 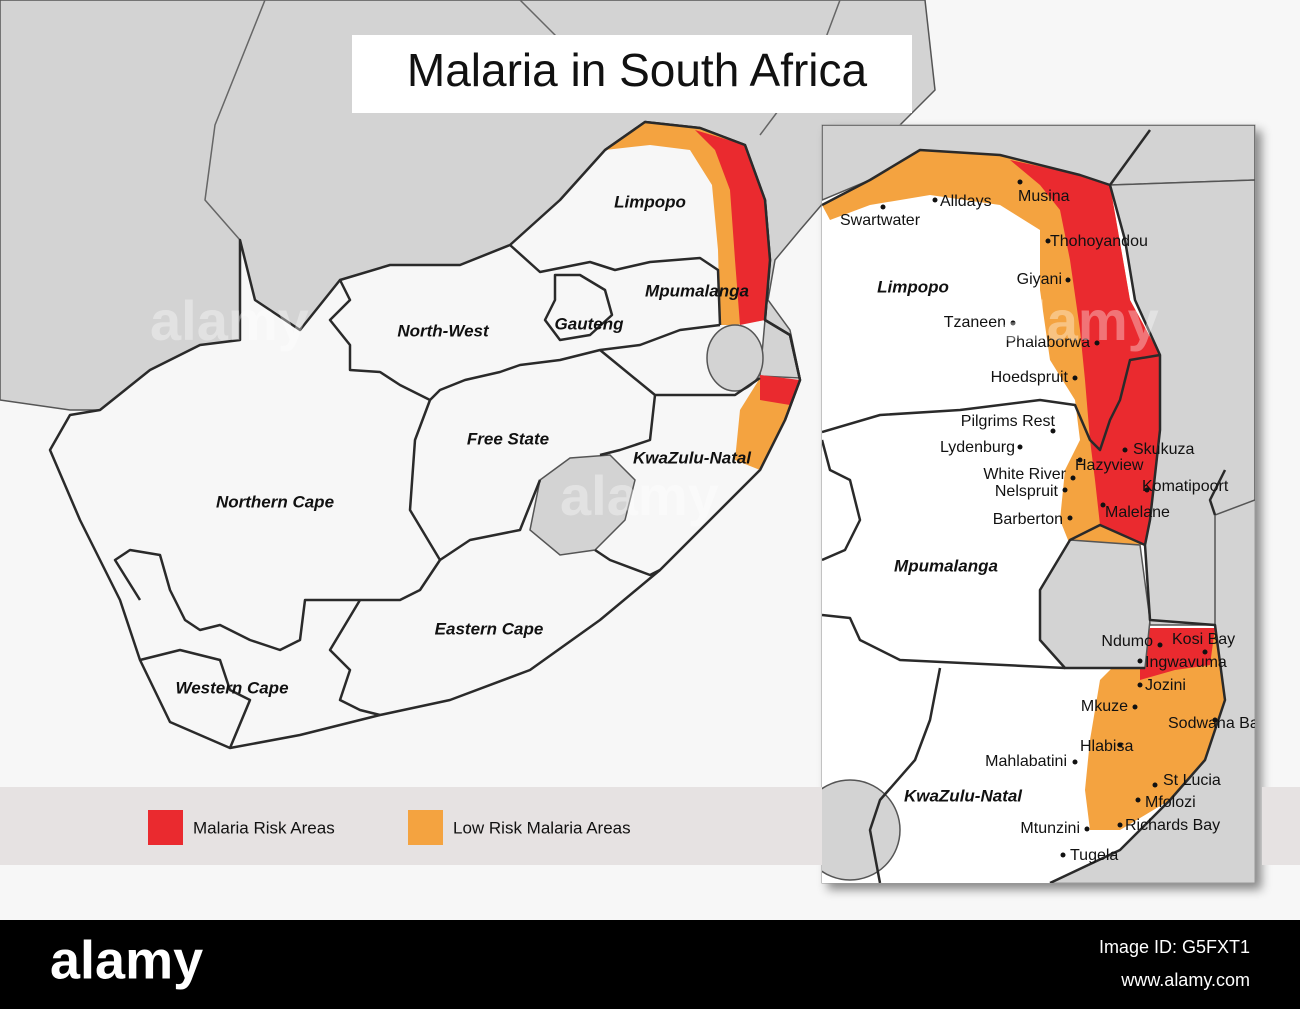 What do you see at coordinates (1281, 826) in the screenshot?
I see `legend-band` at bounding box center [1281, 826].